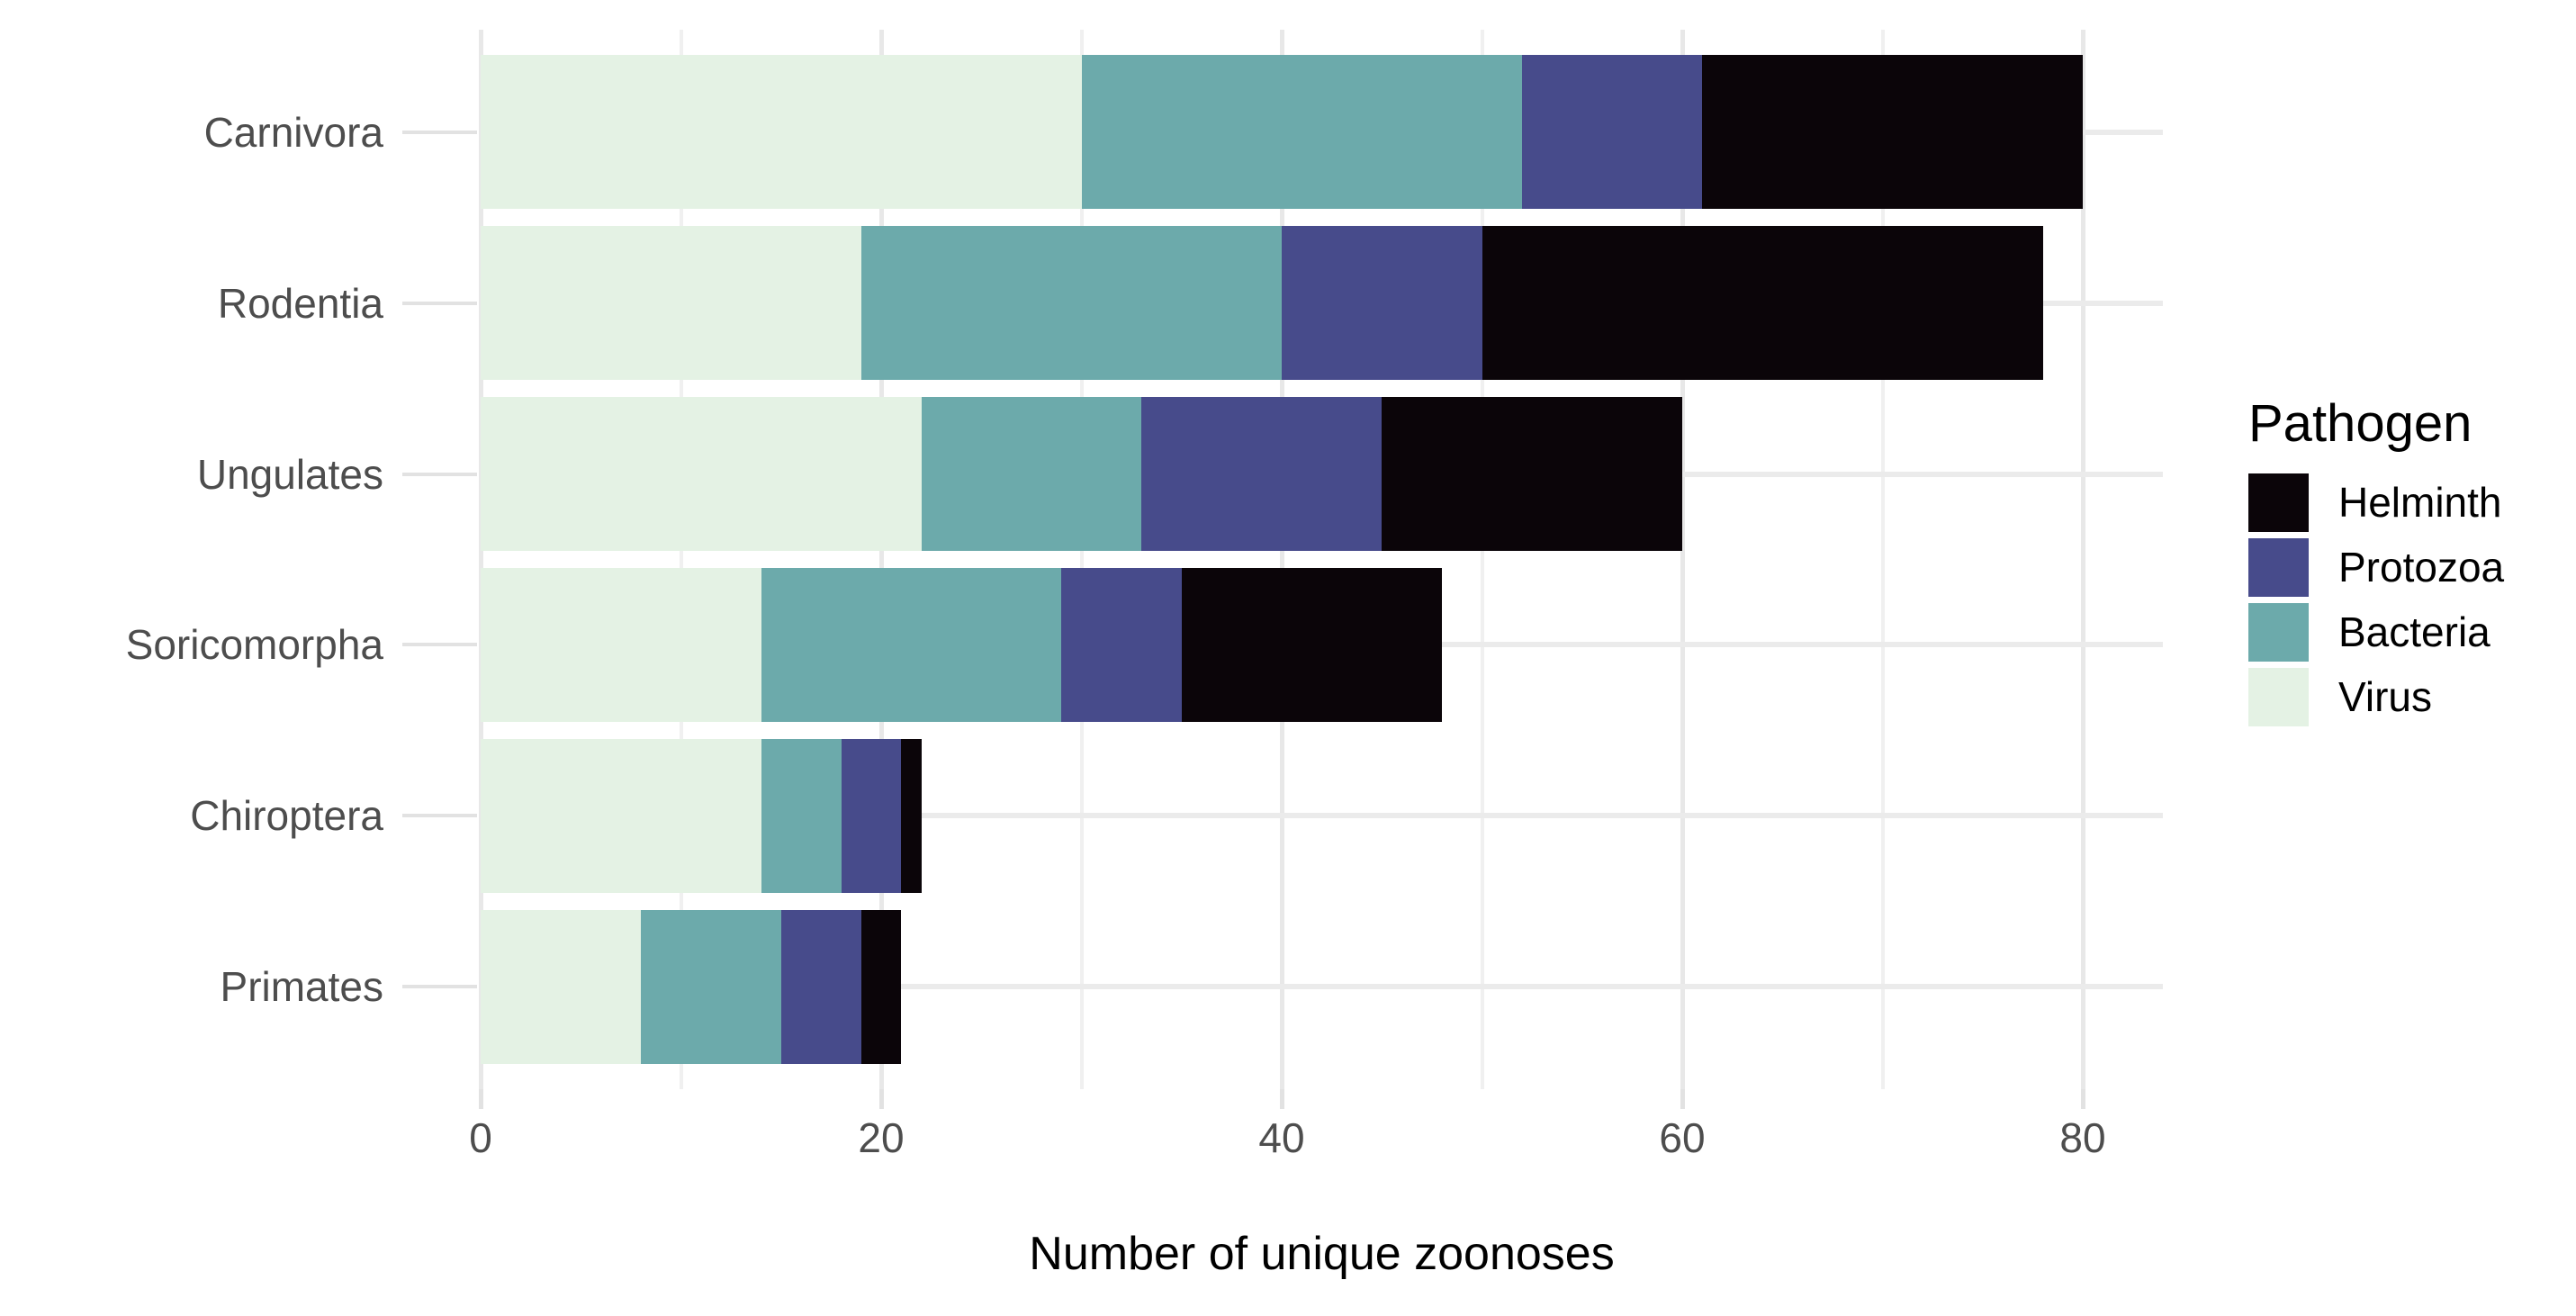 This screenshot has height=1316, width=2576. I want to click on legend-entry-bacteria: Bacteria, so click(2376, 632).